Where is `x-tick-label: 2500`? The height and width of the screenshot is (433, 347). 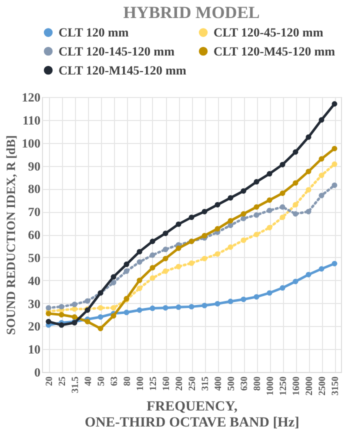 x-tick-label: 2500 is located at coordinates (323, 386).